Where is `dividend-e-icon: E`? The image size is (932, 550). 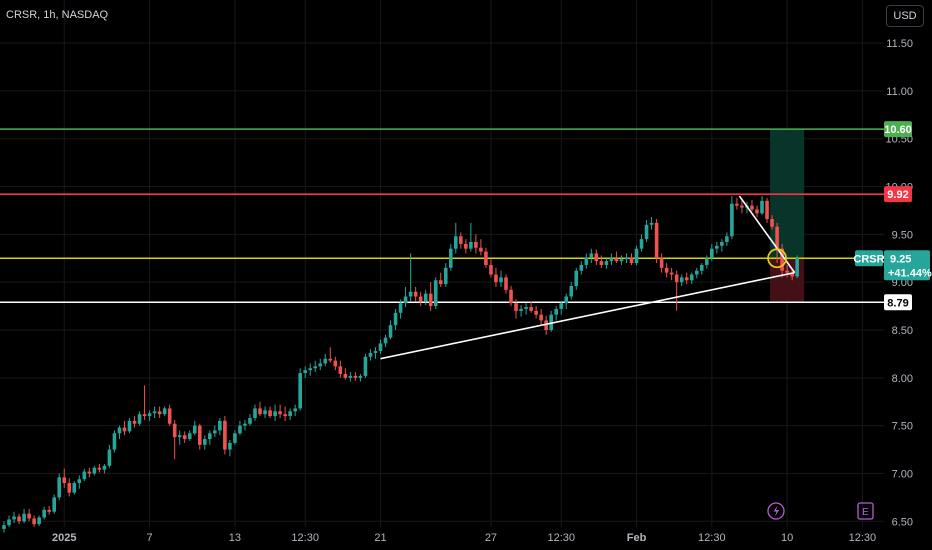 dividend-e-icon: E is located at coordinates (865, 511).